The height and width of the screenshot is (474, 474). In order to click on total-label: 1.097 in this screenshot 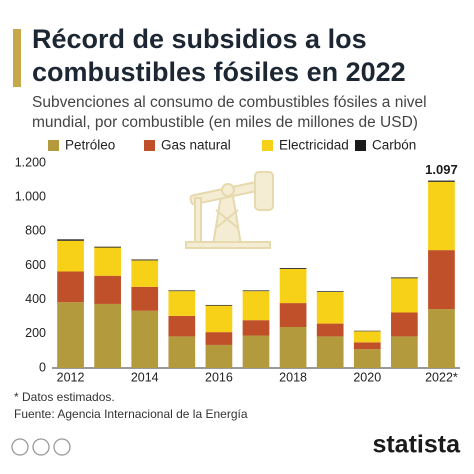, I will do `click(441, 169)`.